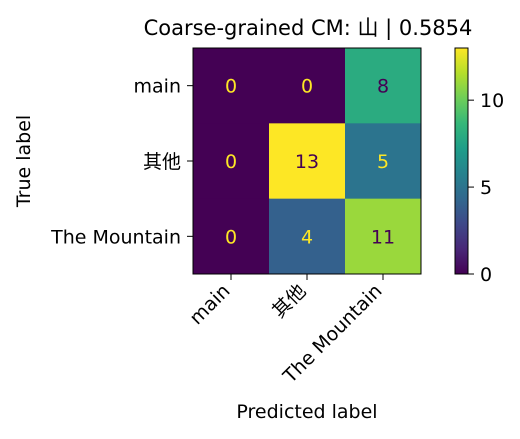 The height and width of the screenshot is (439, 520). Describe the element at coordinates (162, 162) in the screenshot. I see `y-tick-label-1: 其他` at that location.